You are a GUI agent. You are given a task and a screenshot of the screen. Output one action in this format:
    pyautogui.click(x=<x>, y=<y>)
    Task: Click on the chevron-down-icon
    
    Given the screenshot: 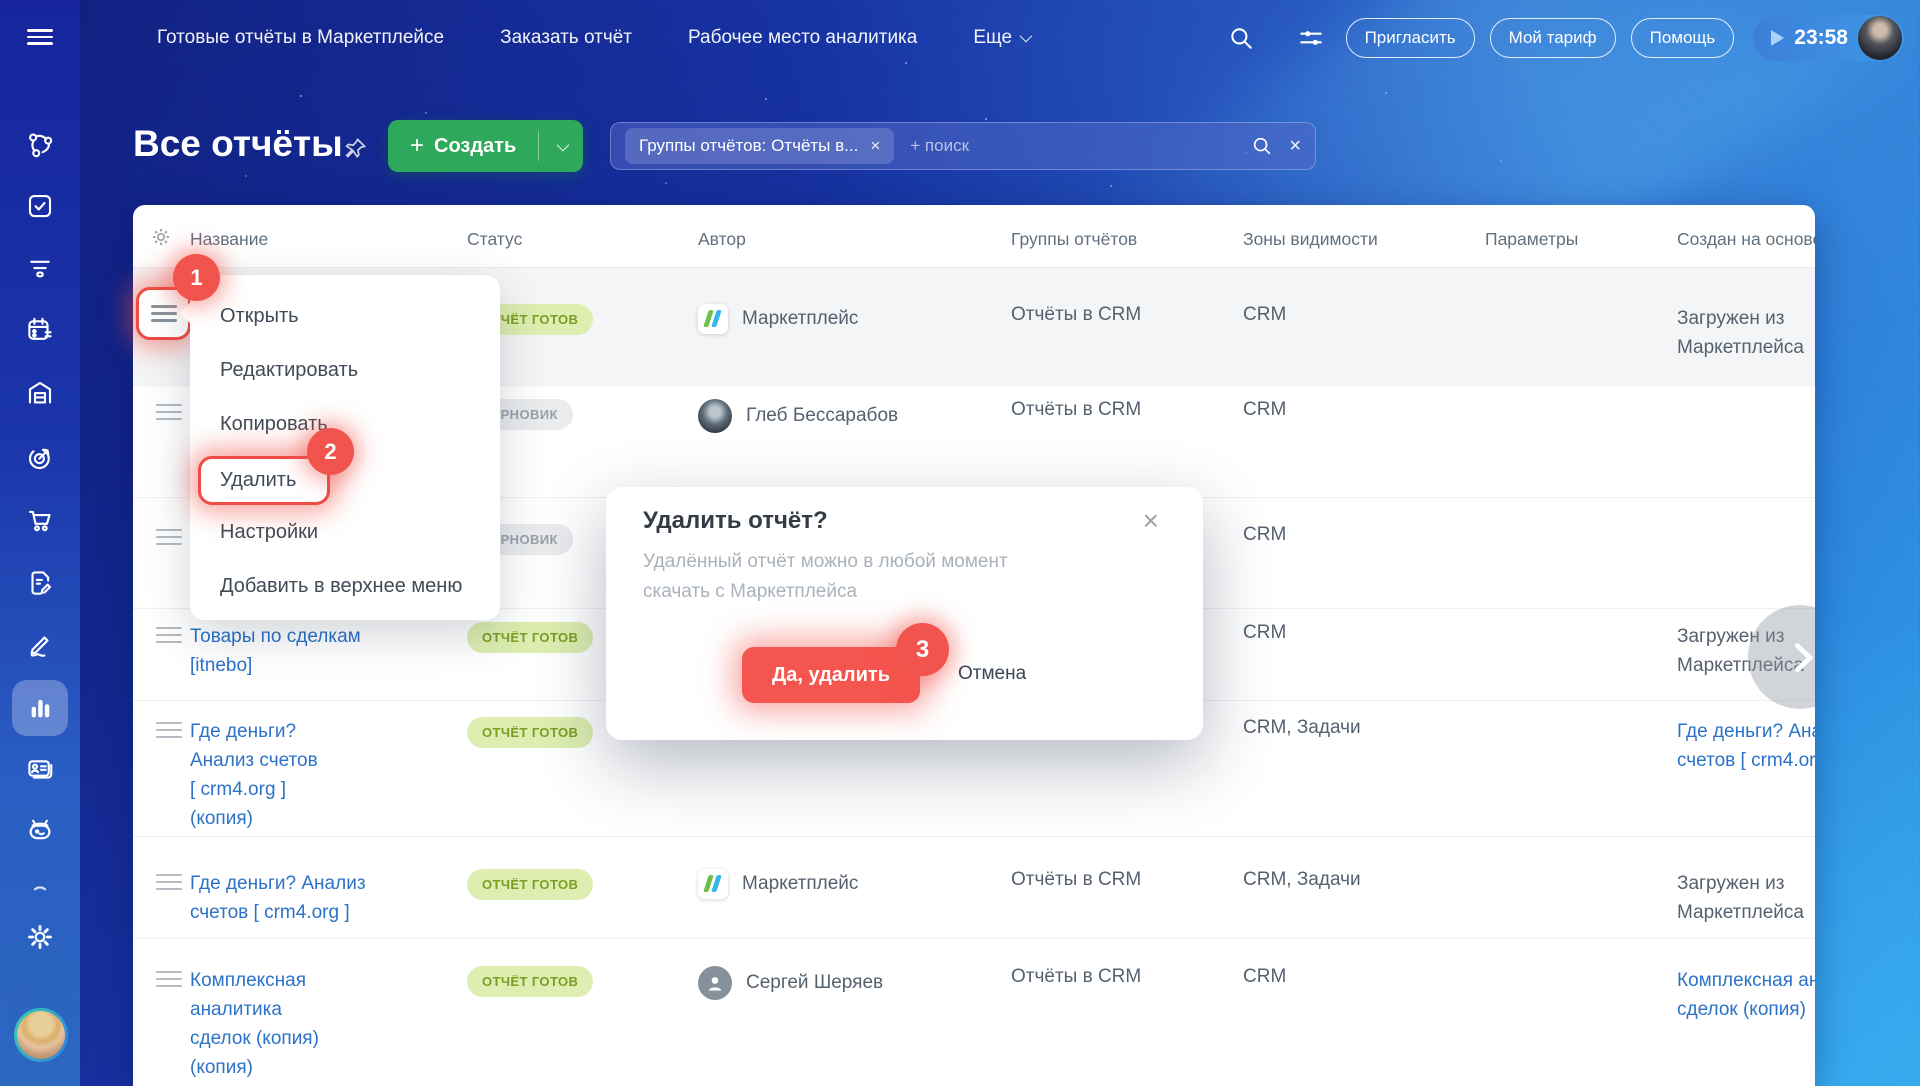 What is the action you would take?
    pyautogui.click(x=563, y=144)
    